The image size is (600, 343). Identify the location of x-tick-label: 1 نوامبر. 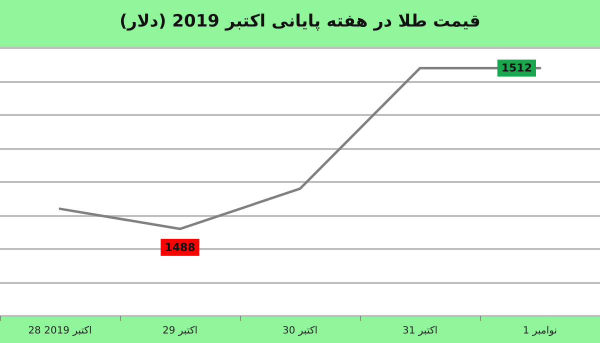
(540, 331).